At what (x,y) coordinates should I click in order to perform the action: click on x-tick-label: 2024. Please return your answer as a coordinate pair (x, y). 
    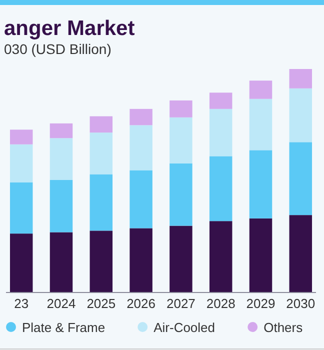
    Looking at the image, I should click on (61, 303).